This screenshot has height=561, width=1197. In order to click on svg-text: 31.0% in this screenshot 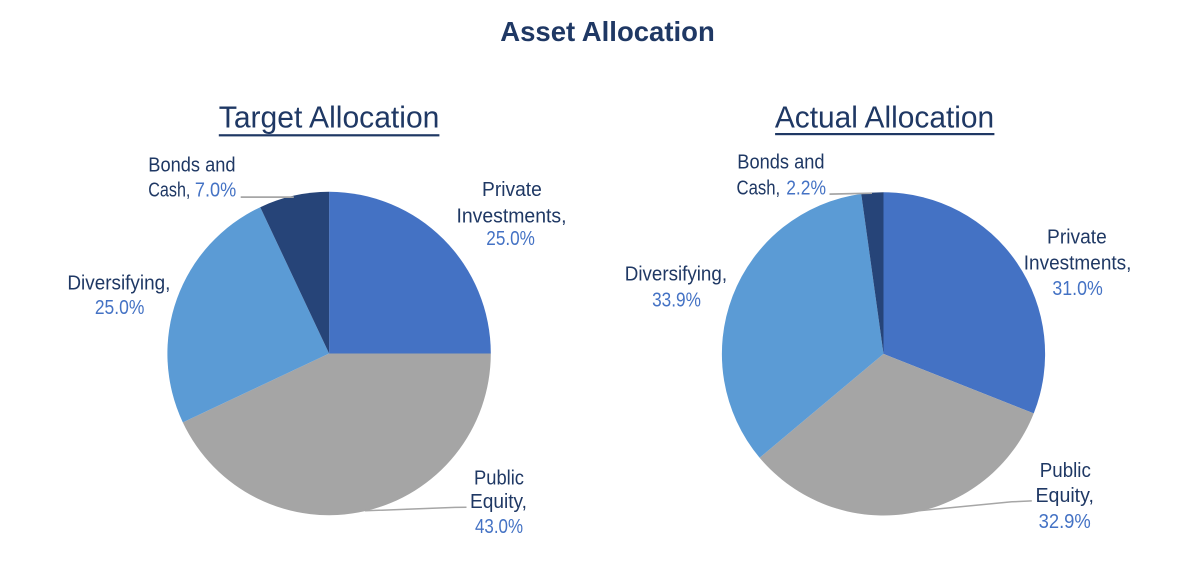, I will do `click(1077, 289)`.